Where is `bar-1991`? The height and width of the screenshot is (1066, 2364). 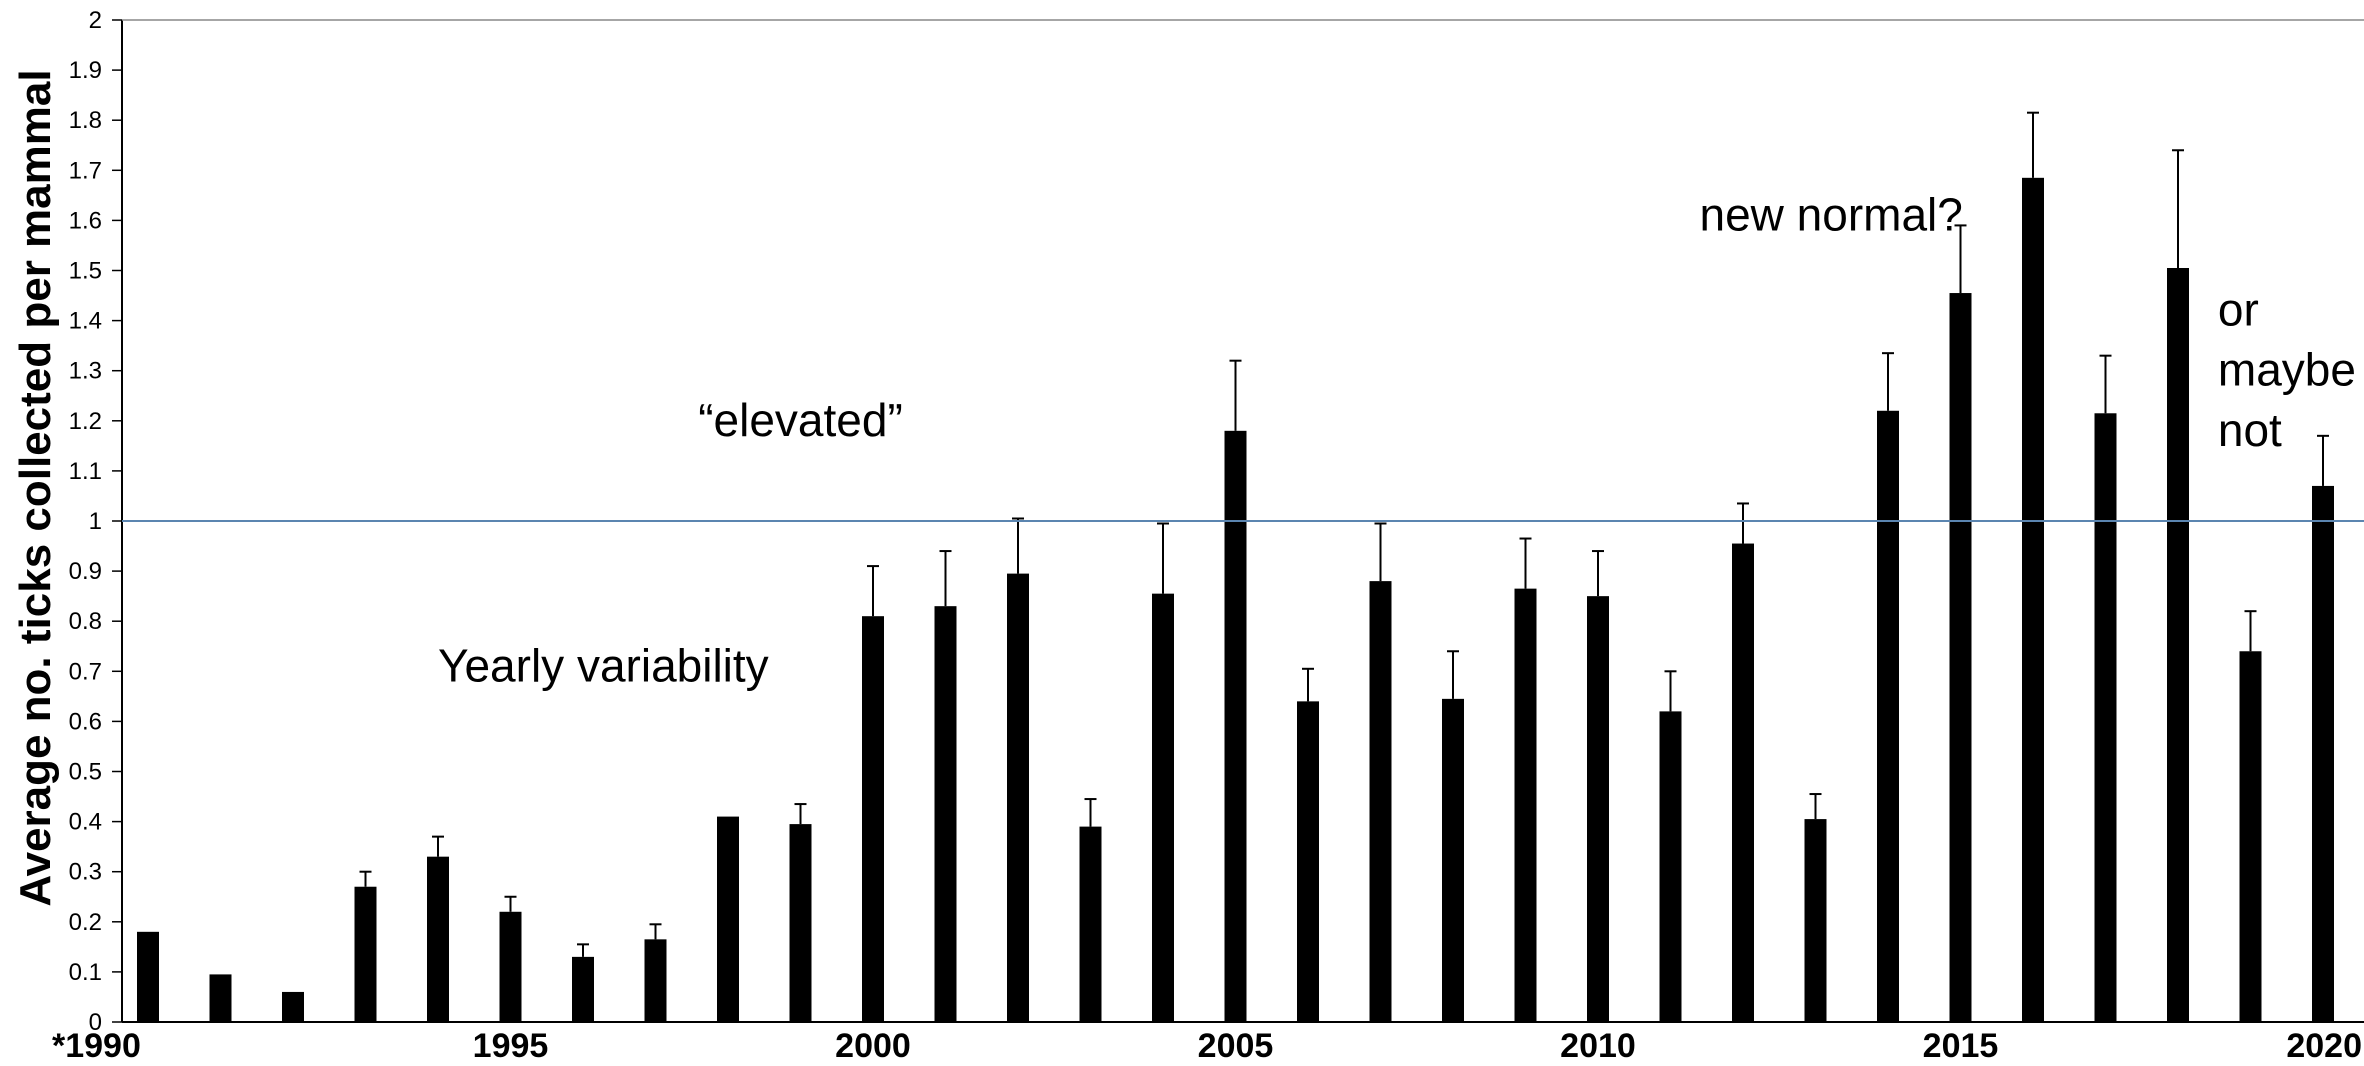
bar-1991 is located at coordinates (220, 998).